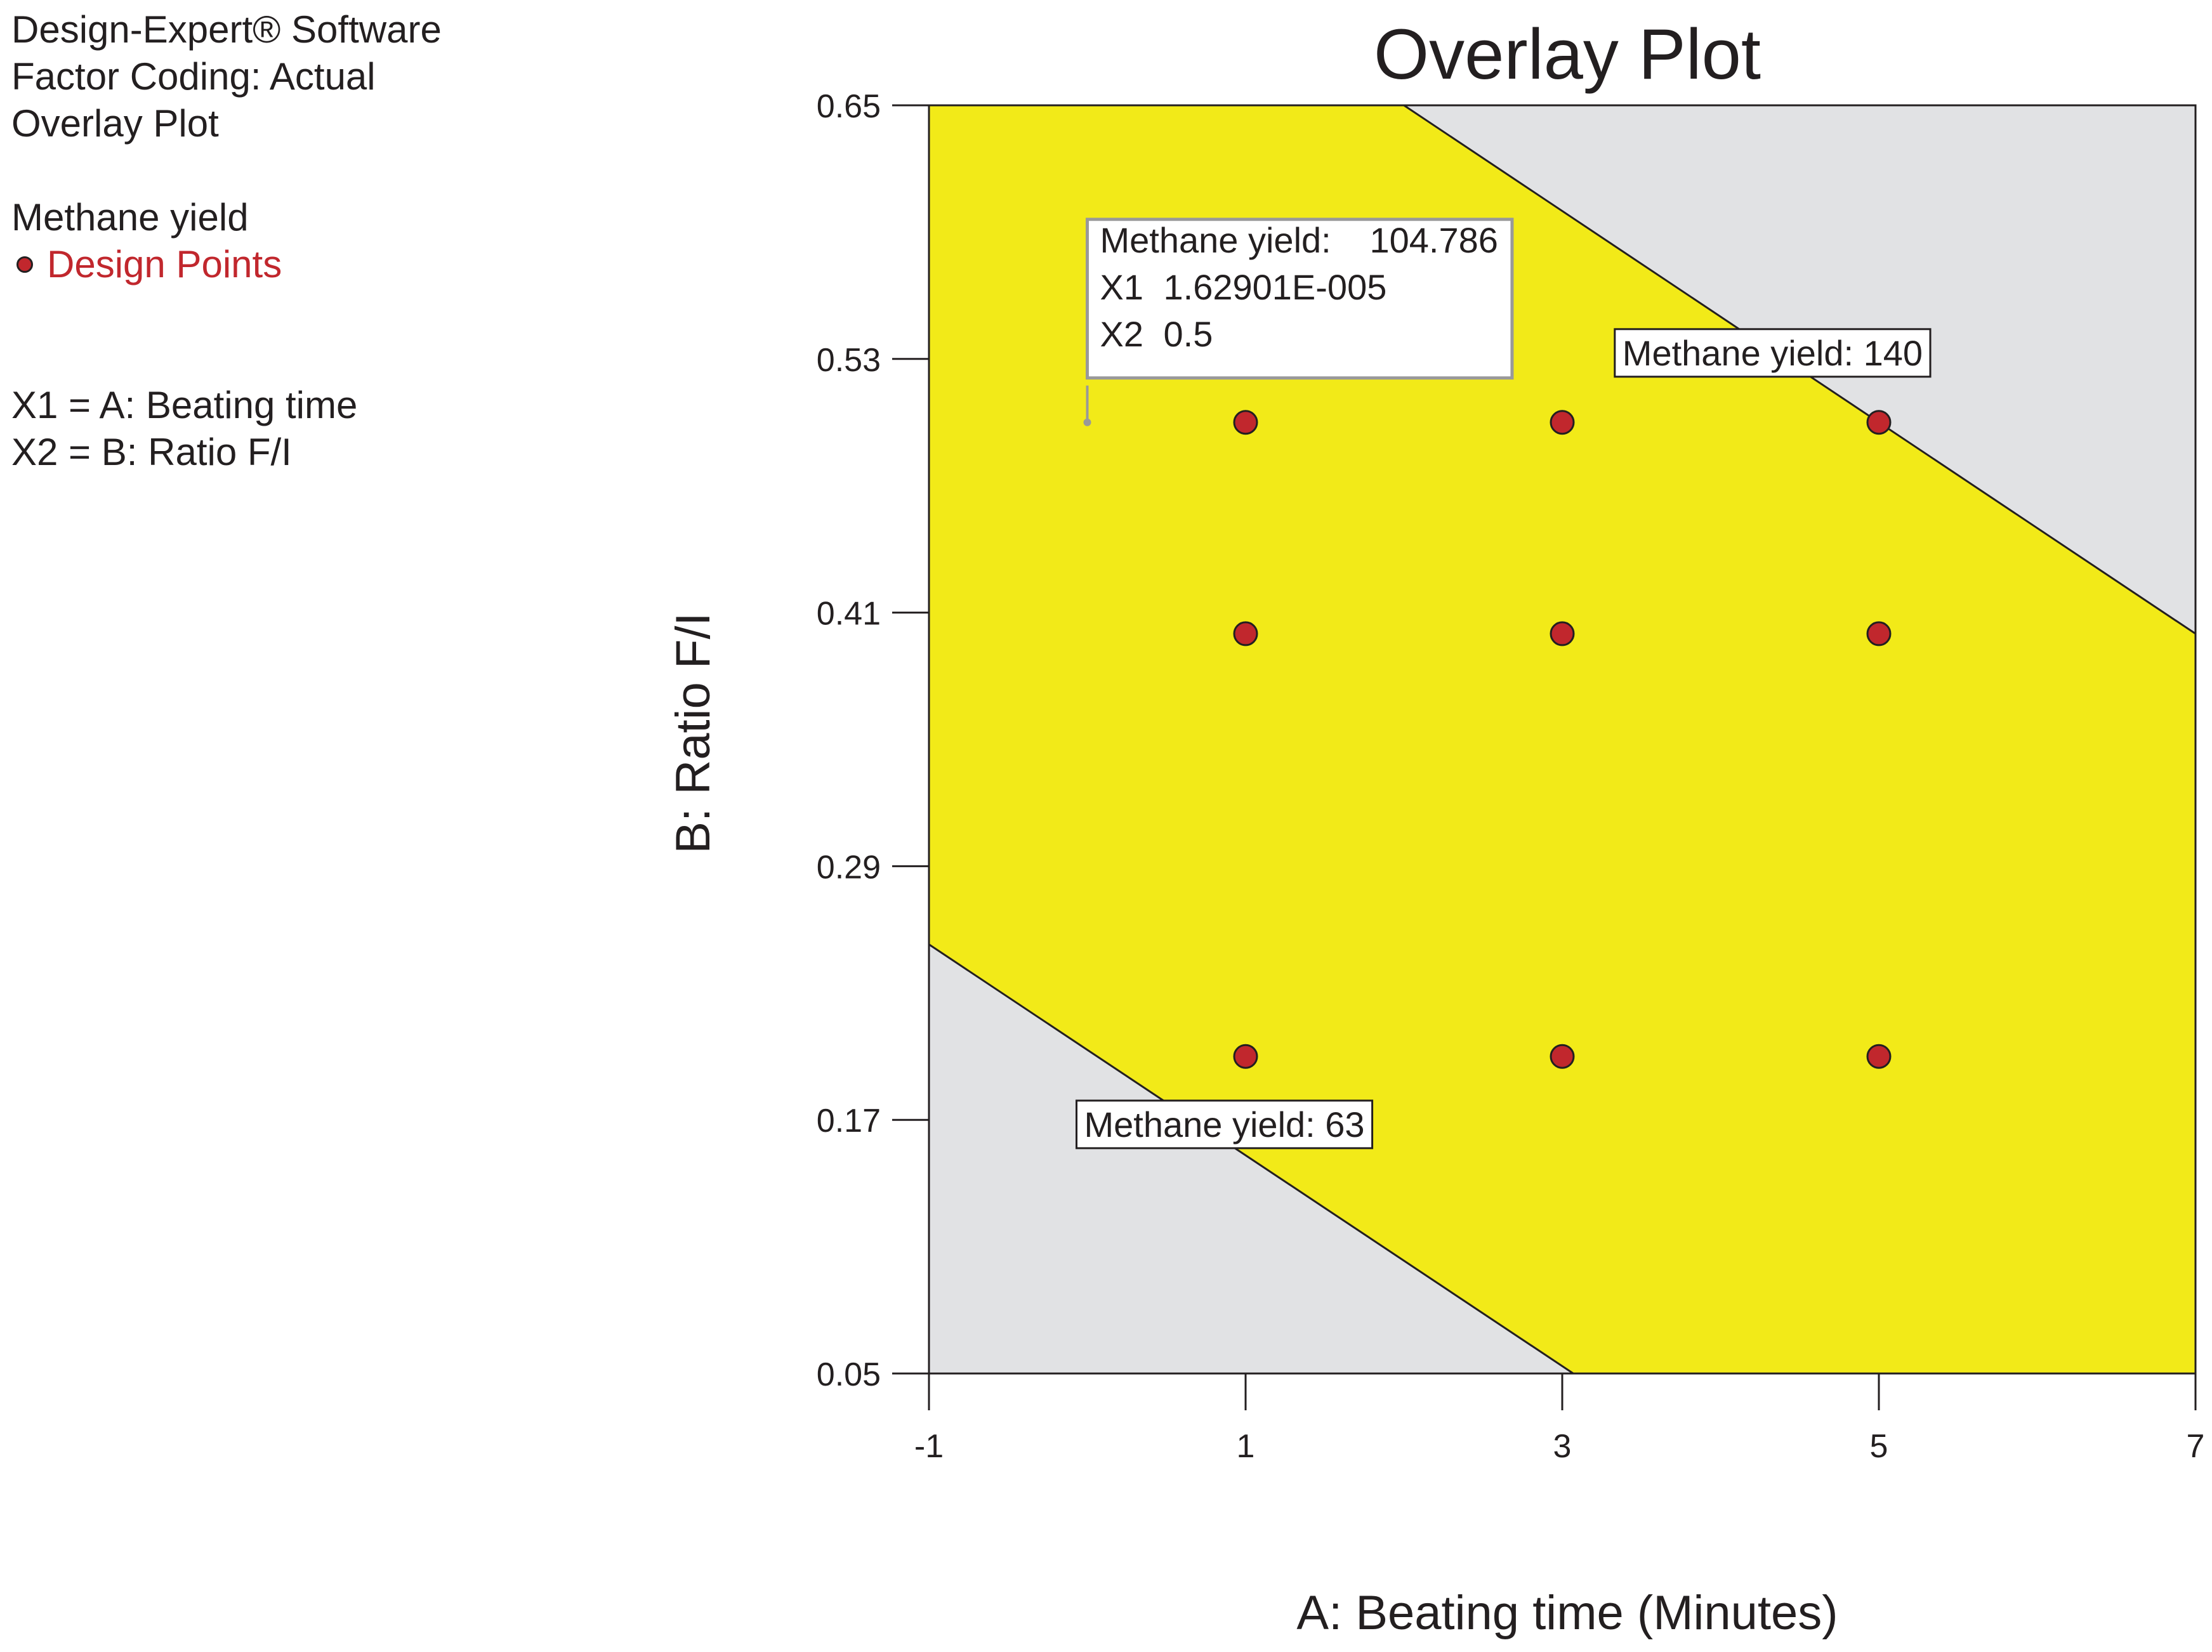  What do you see at coordinates (1434, 240) in the screenshot?
I see `flag-value-response: 104.786` at bounding box center [1434, 240].